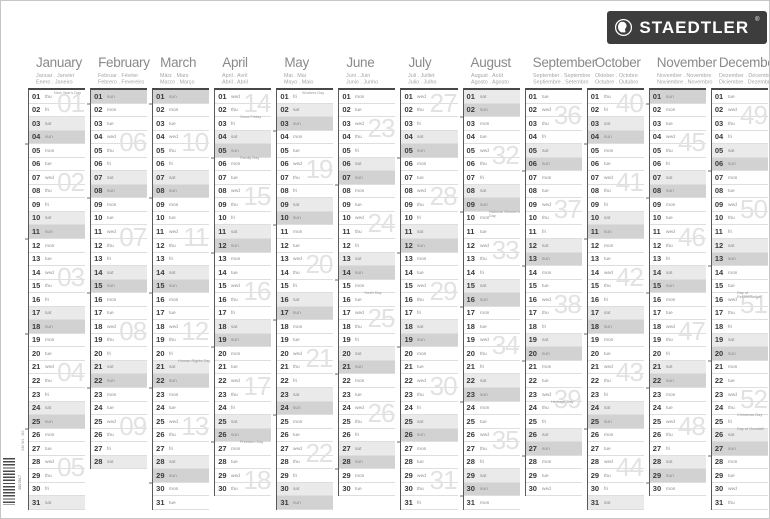 This screenshot has height=519, width=770. Describe the element at coordinates (362, 81) in the screenshot. I see `month-subtitle-line2: Junio . Junho` at that location.